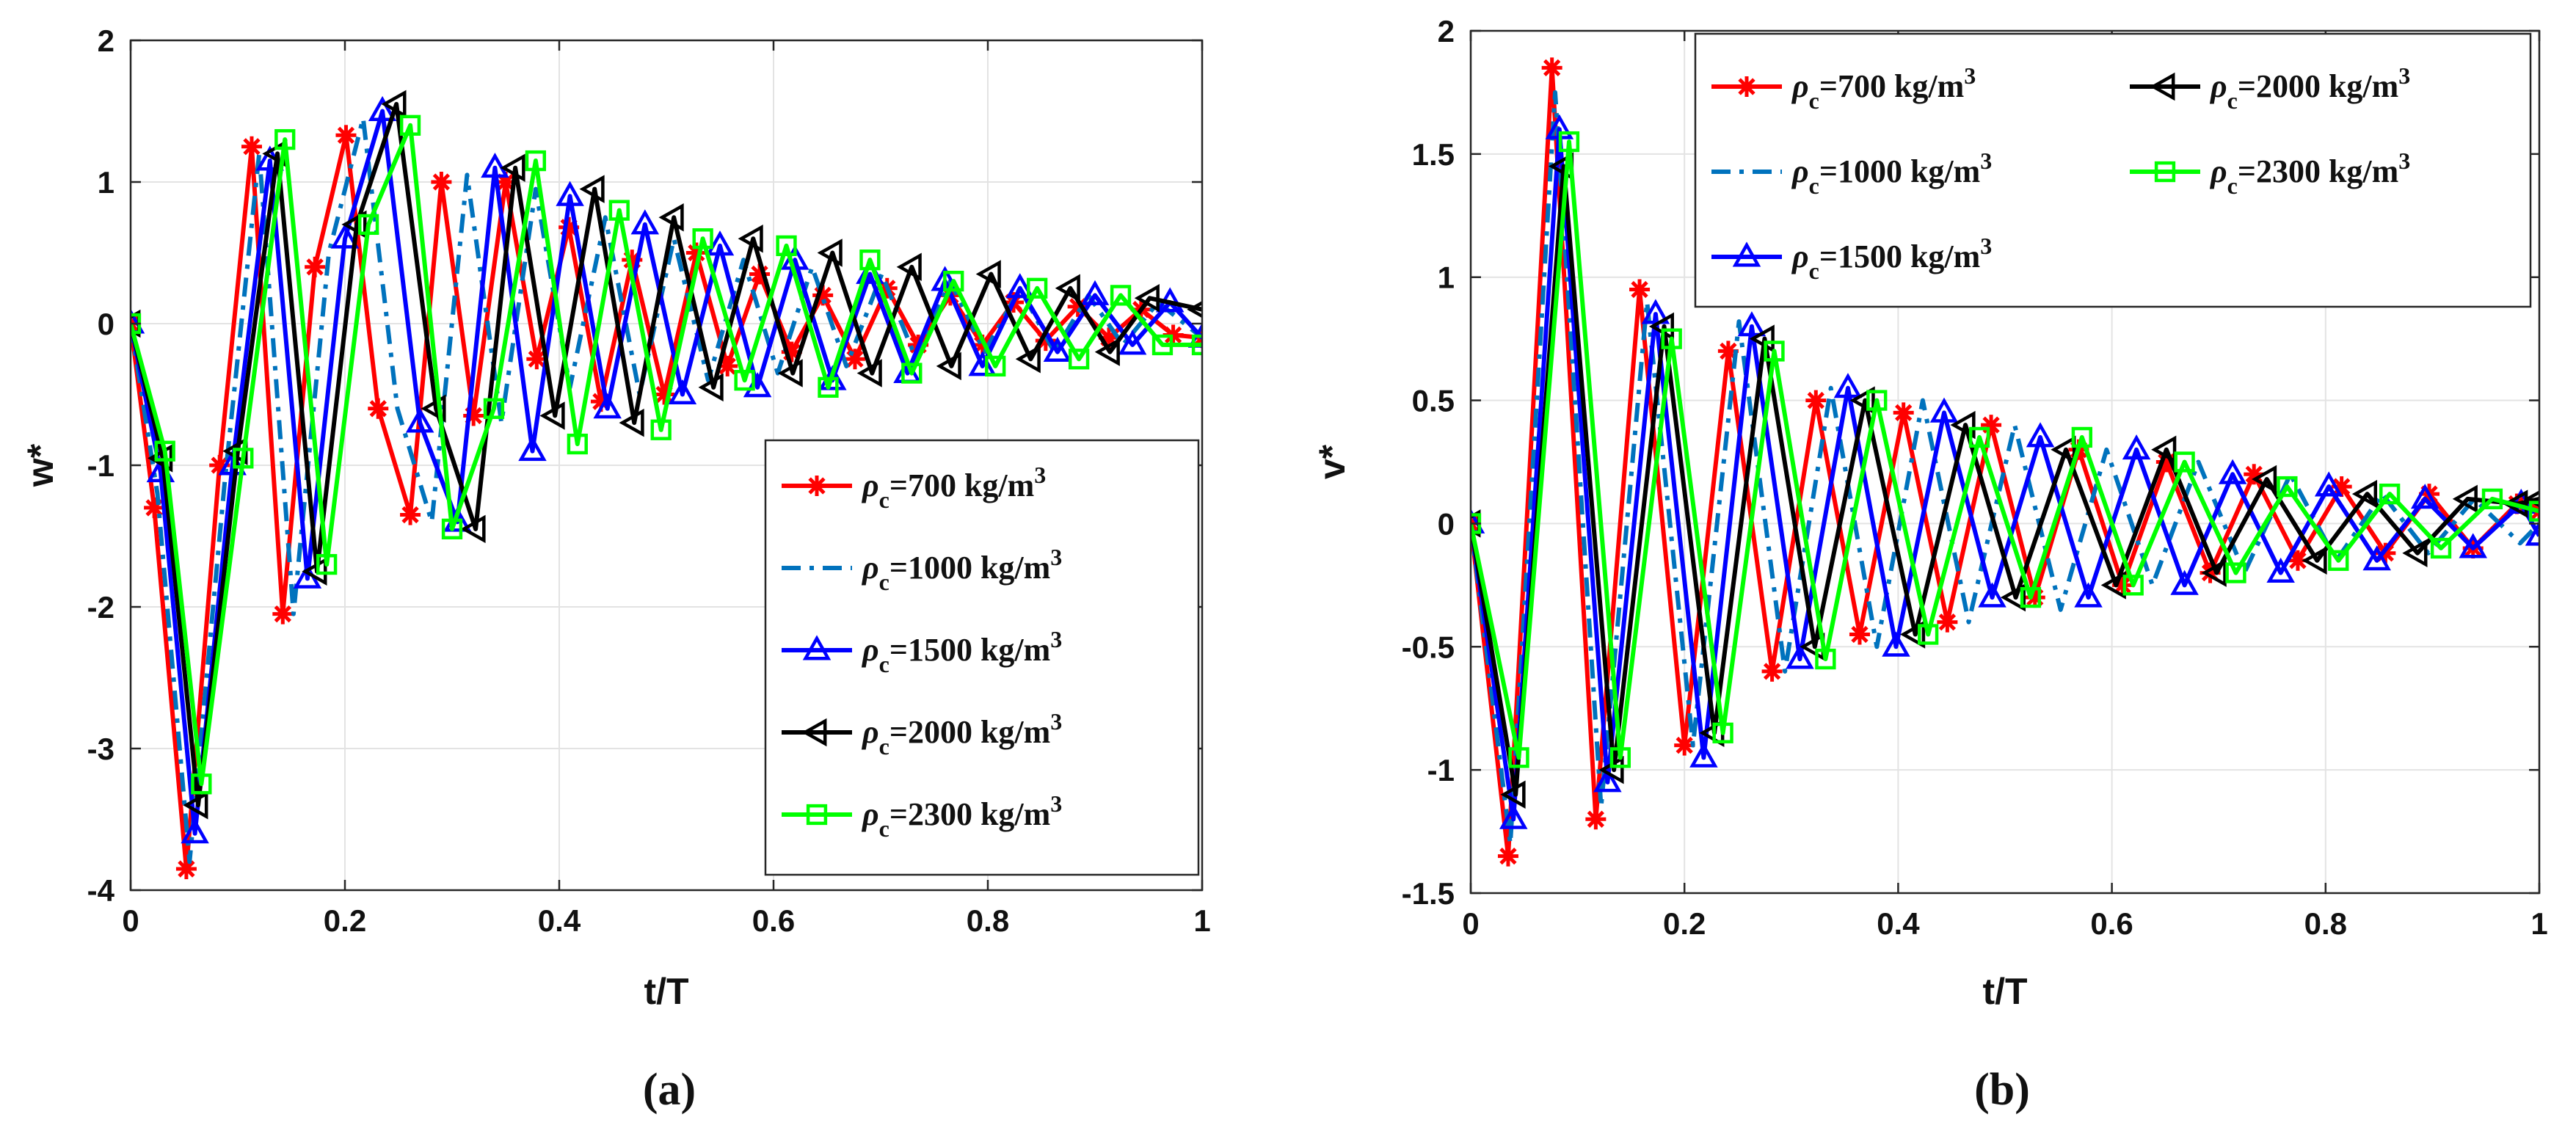 This screenshot has width=2576, height=1136. What do you see at coordinates (106, 40) in the screenshot?
I see `y-tick-label: 2` at bounding box center [106, 40].